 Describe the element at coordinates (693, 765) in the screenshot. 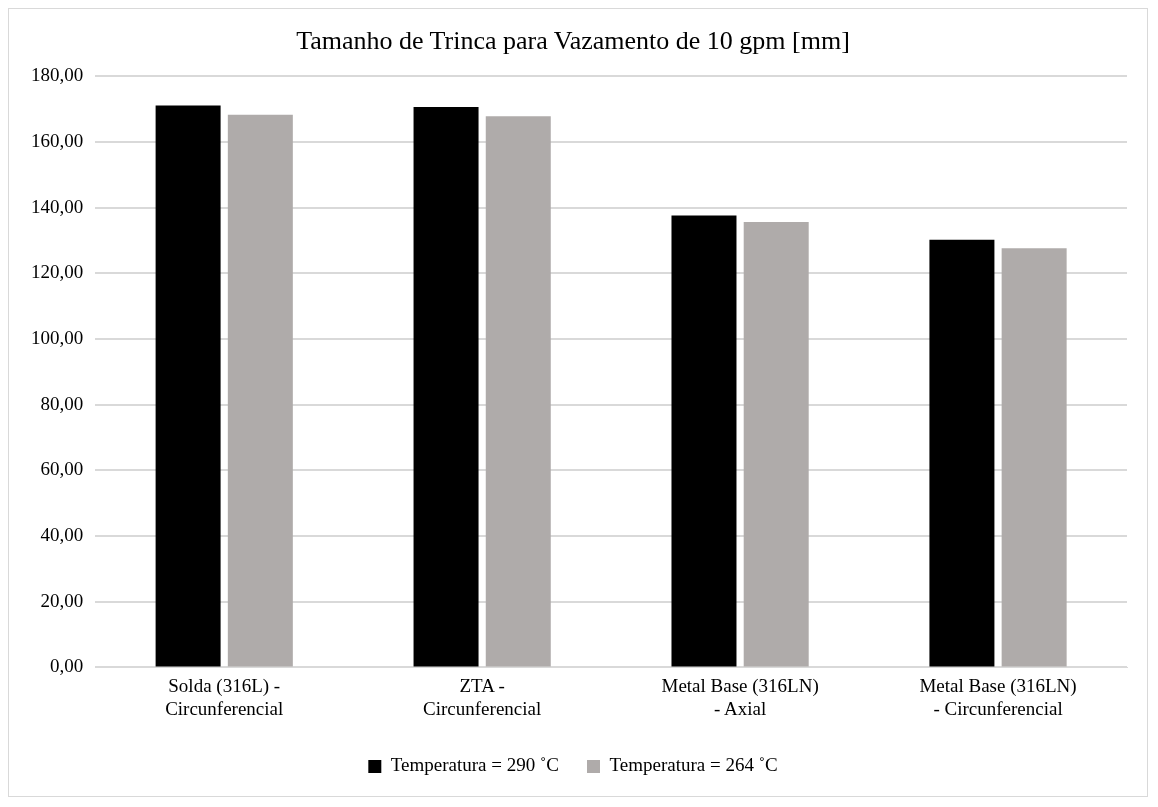

I see `legend-label: Temperatura = 264 ˚C` at that location.